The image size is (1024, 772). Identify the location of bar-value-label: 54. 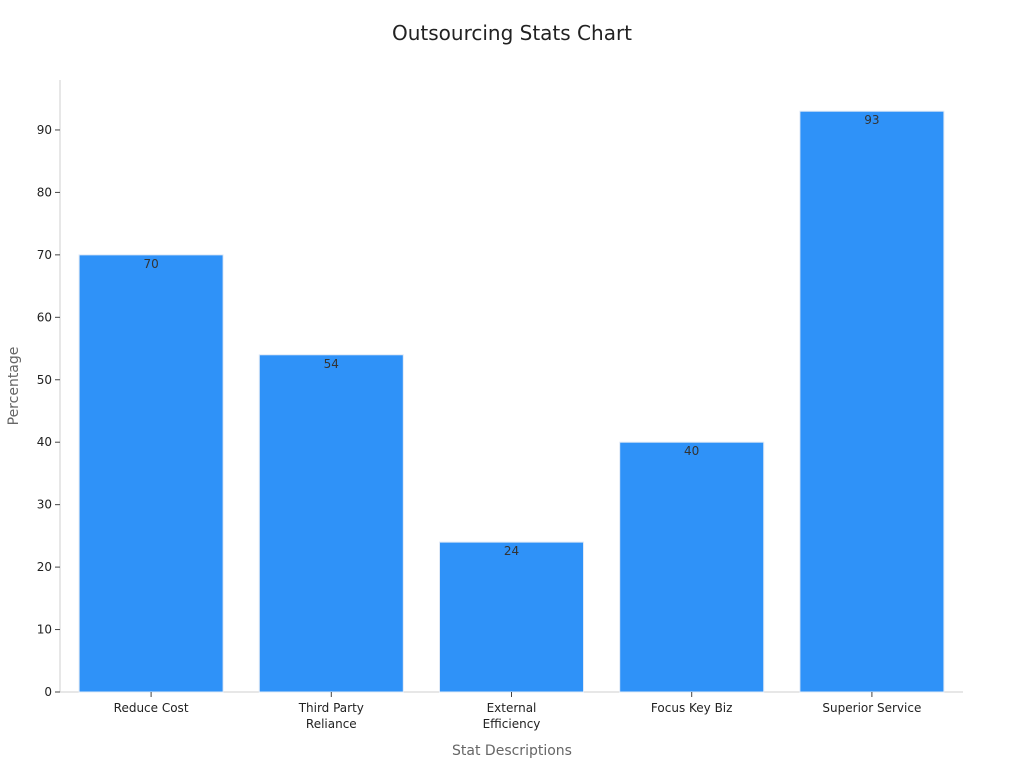
(331, 364).